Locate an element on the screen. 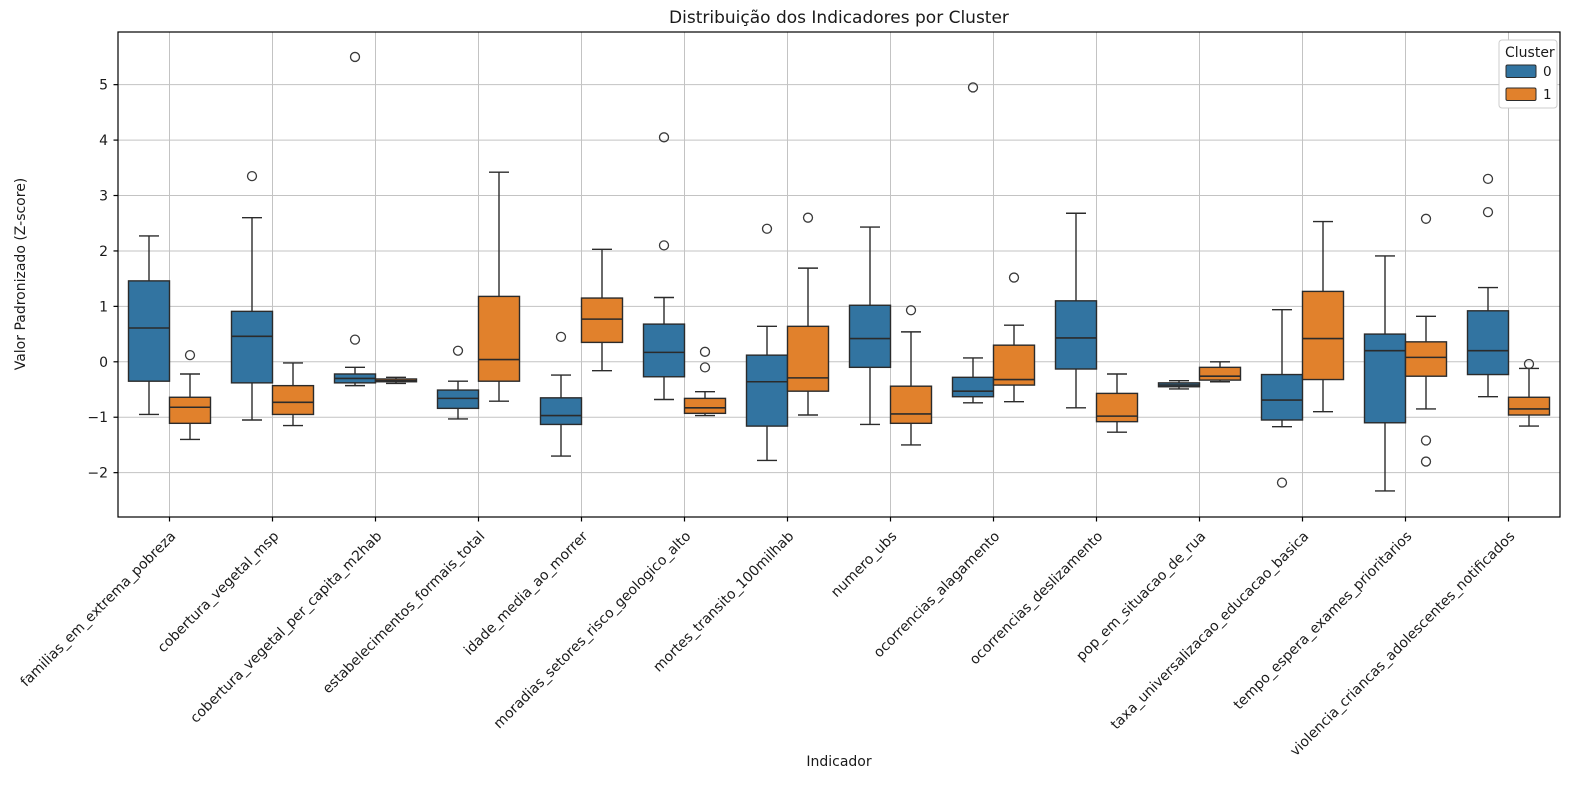  y-tick-label: 2 is located at coordinates (103, 252).